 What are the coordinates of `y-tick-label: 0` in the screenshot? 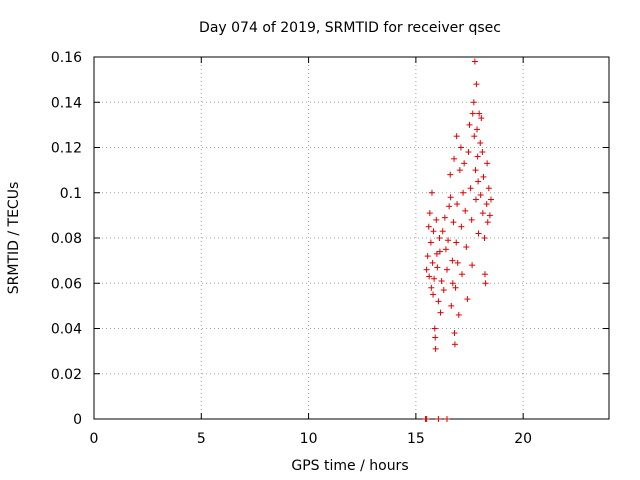 It's located at (77, 420).